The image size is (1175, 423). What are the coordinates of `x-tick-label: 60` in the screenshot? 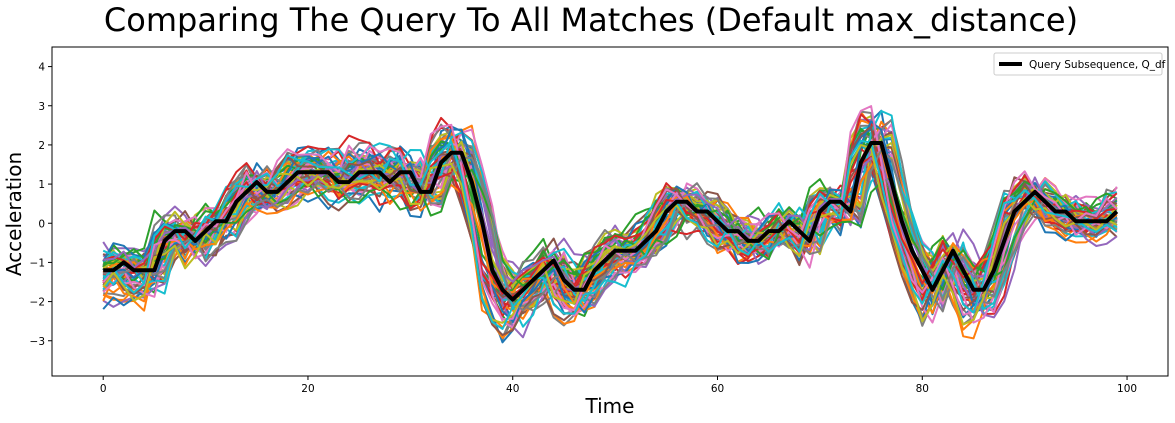 It's located at (717, 389).